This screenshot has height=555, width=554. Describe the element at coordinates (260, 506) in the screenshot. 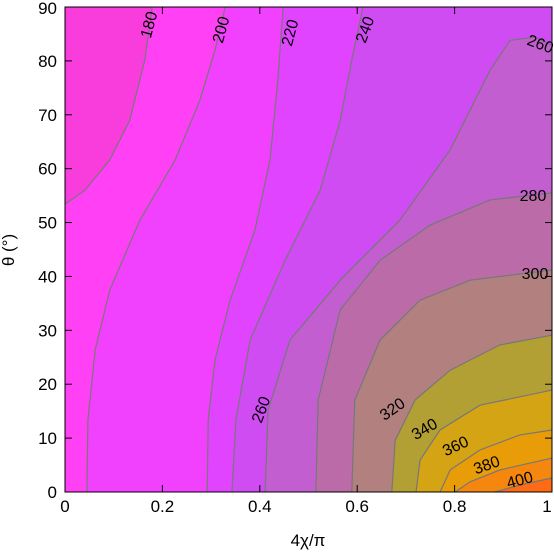

I see `x-tick-label: 0.4` at that location.